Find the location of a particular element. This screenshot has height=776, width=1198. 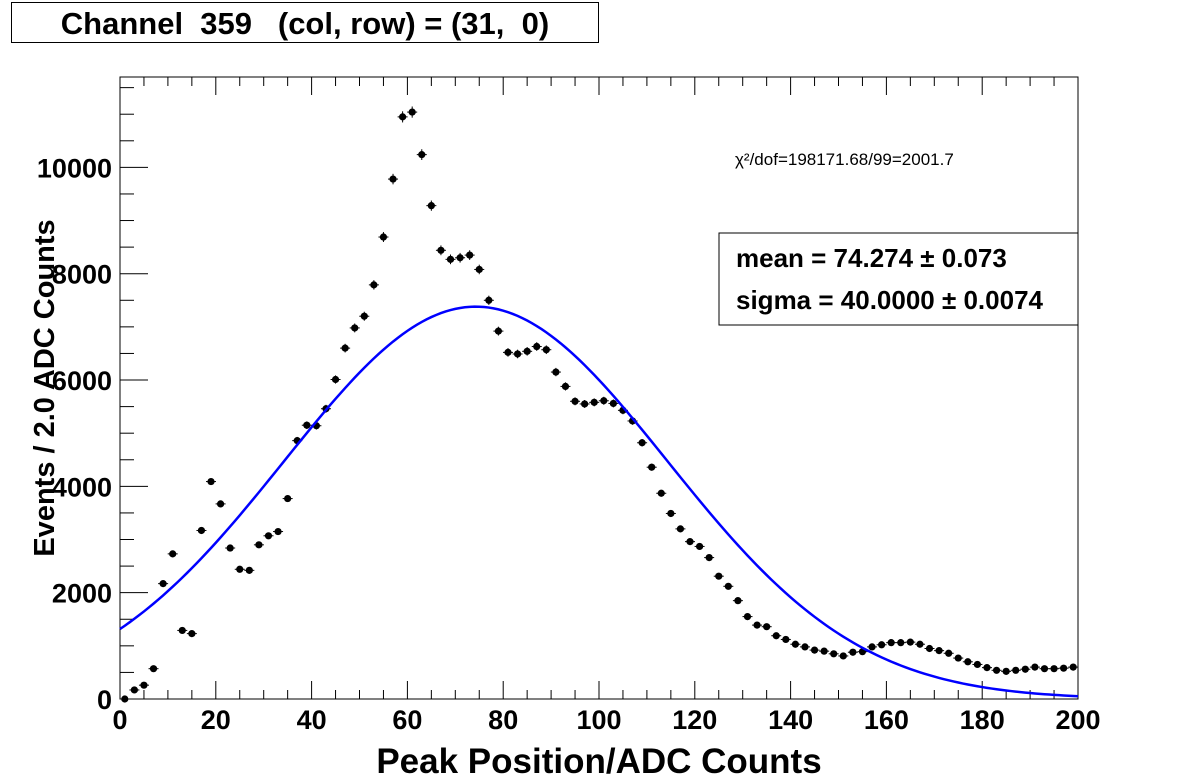

x-tick-label: 100 is located at coordinates (598, 720).